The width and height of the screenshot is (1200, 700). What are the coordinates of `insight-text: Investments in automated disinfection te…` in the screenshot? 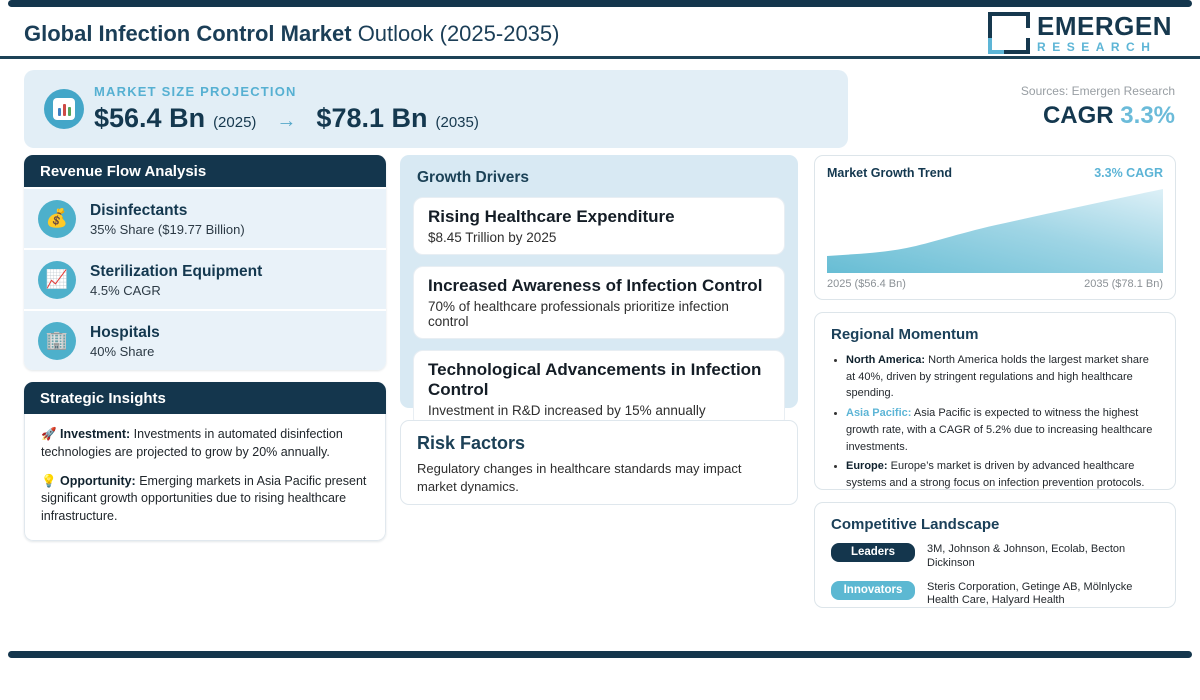 It's located at (192, 443).